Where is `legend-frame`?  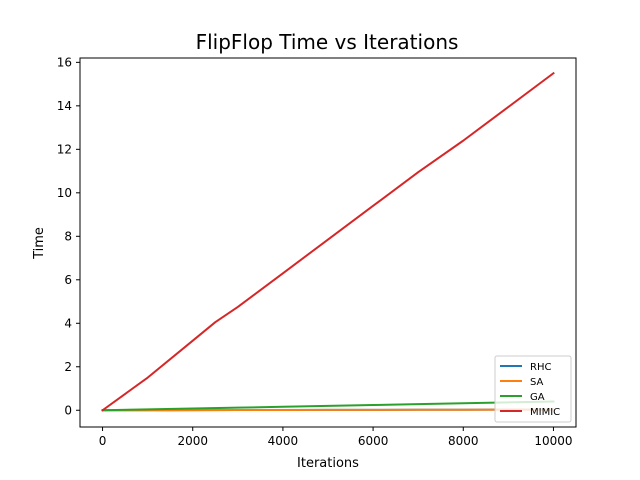 legend-frame is located at coordinates (533, 389).